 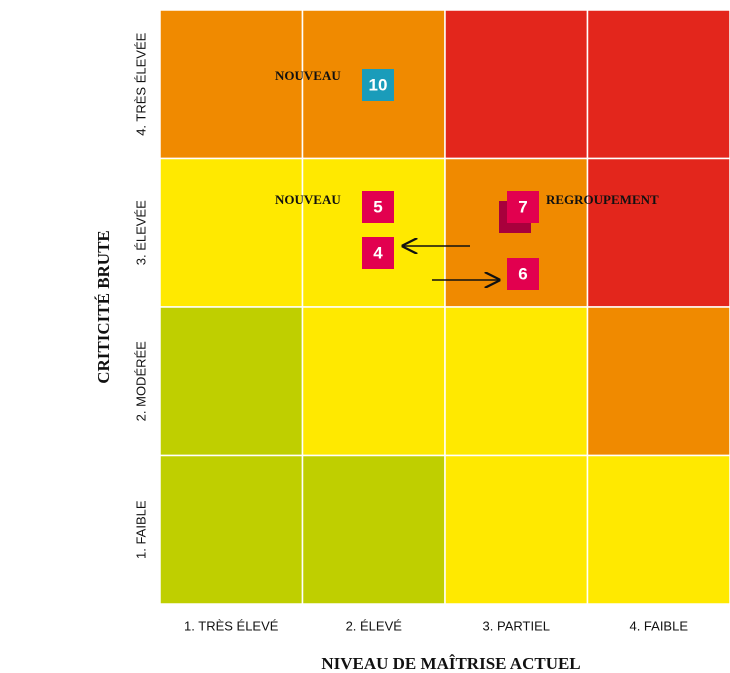 I want to click on x-label: 4. FAIBLE, so click(x=658, y=625).